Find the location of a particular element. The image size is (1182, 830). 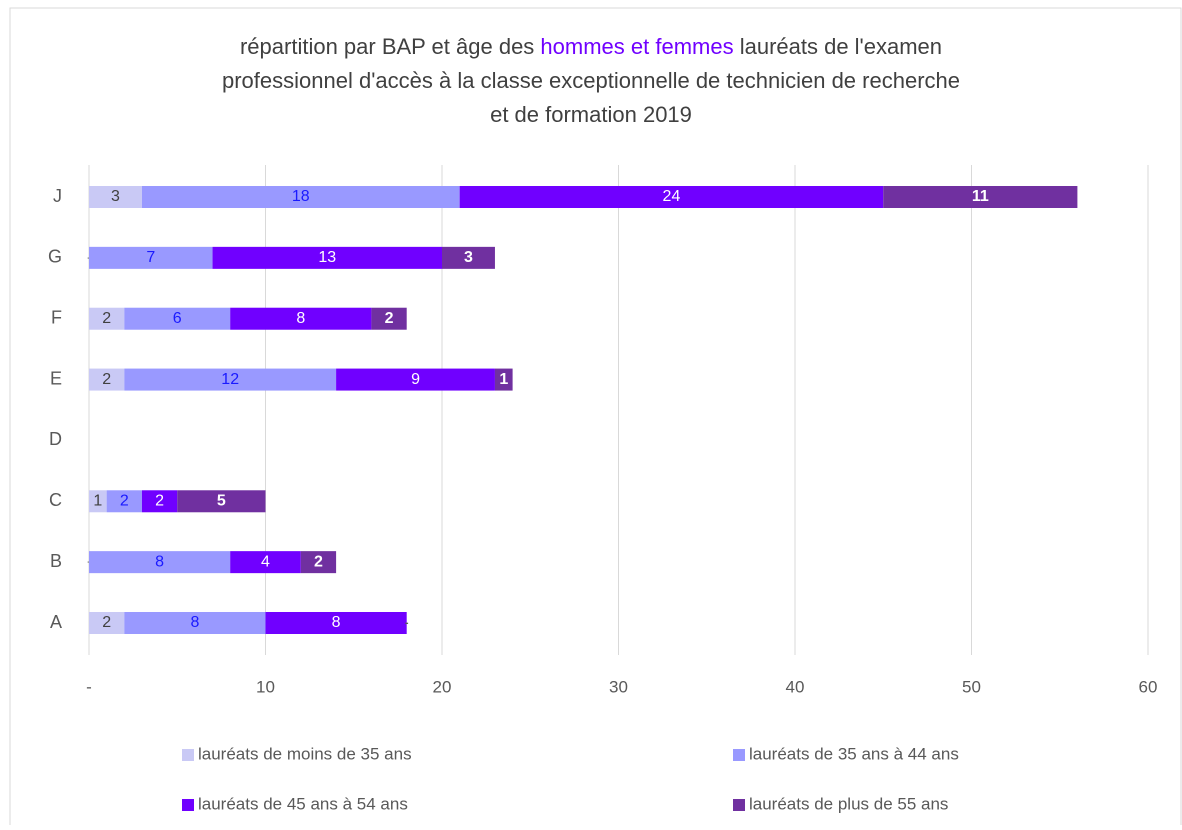

data-label: 13 is located at coordinates (327, 257).